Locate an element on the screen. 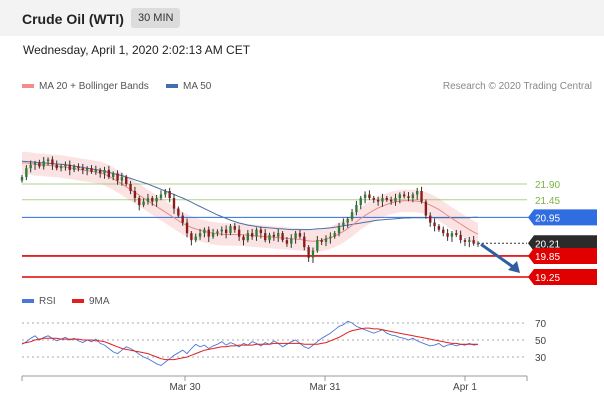 The height and width of the screenshot is (406, 604). rsi-line is located at coordinates (250, 343).